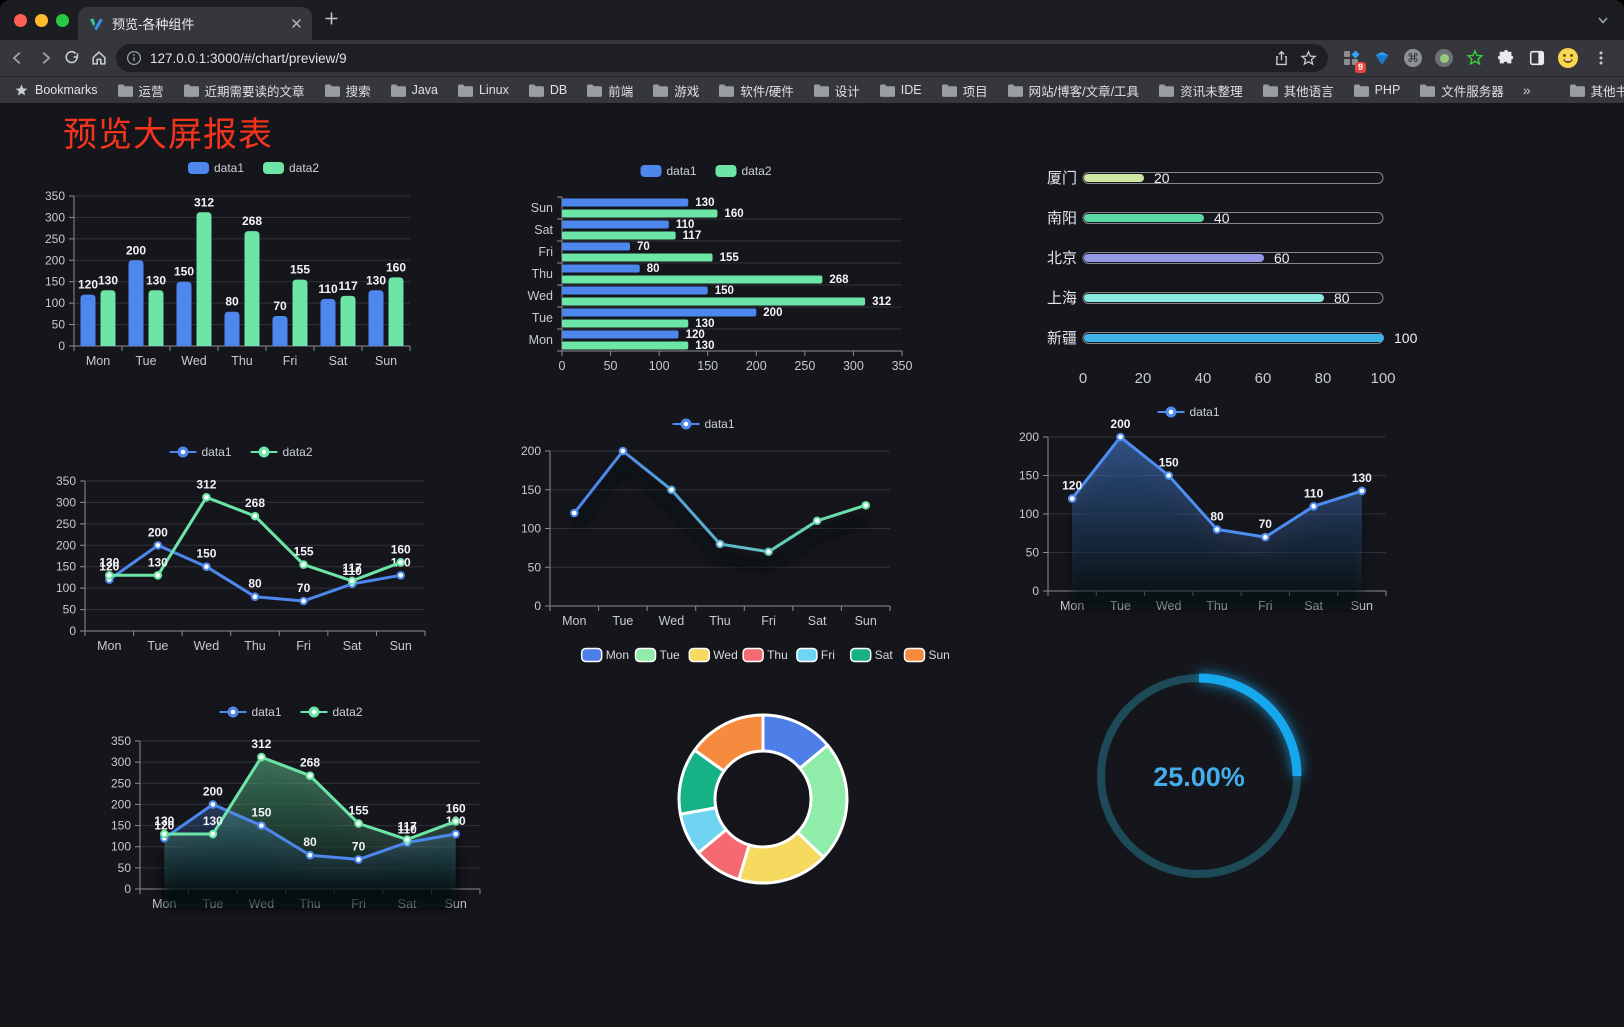  I want to click on bookmark-folder: 网站/博客/文章/工具, so click(1073, 90).